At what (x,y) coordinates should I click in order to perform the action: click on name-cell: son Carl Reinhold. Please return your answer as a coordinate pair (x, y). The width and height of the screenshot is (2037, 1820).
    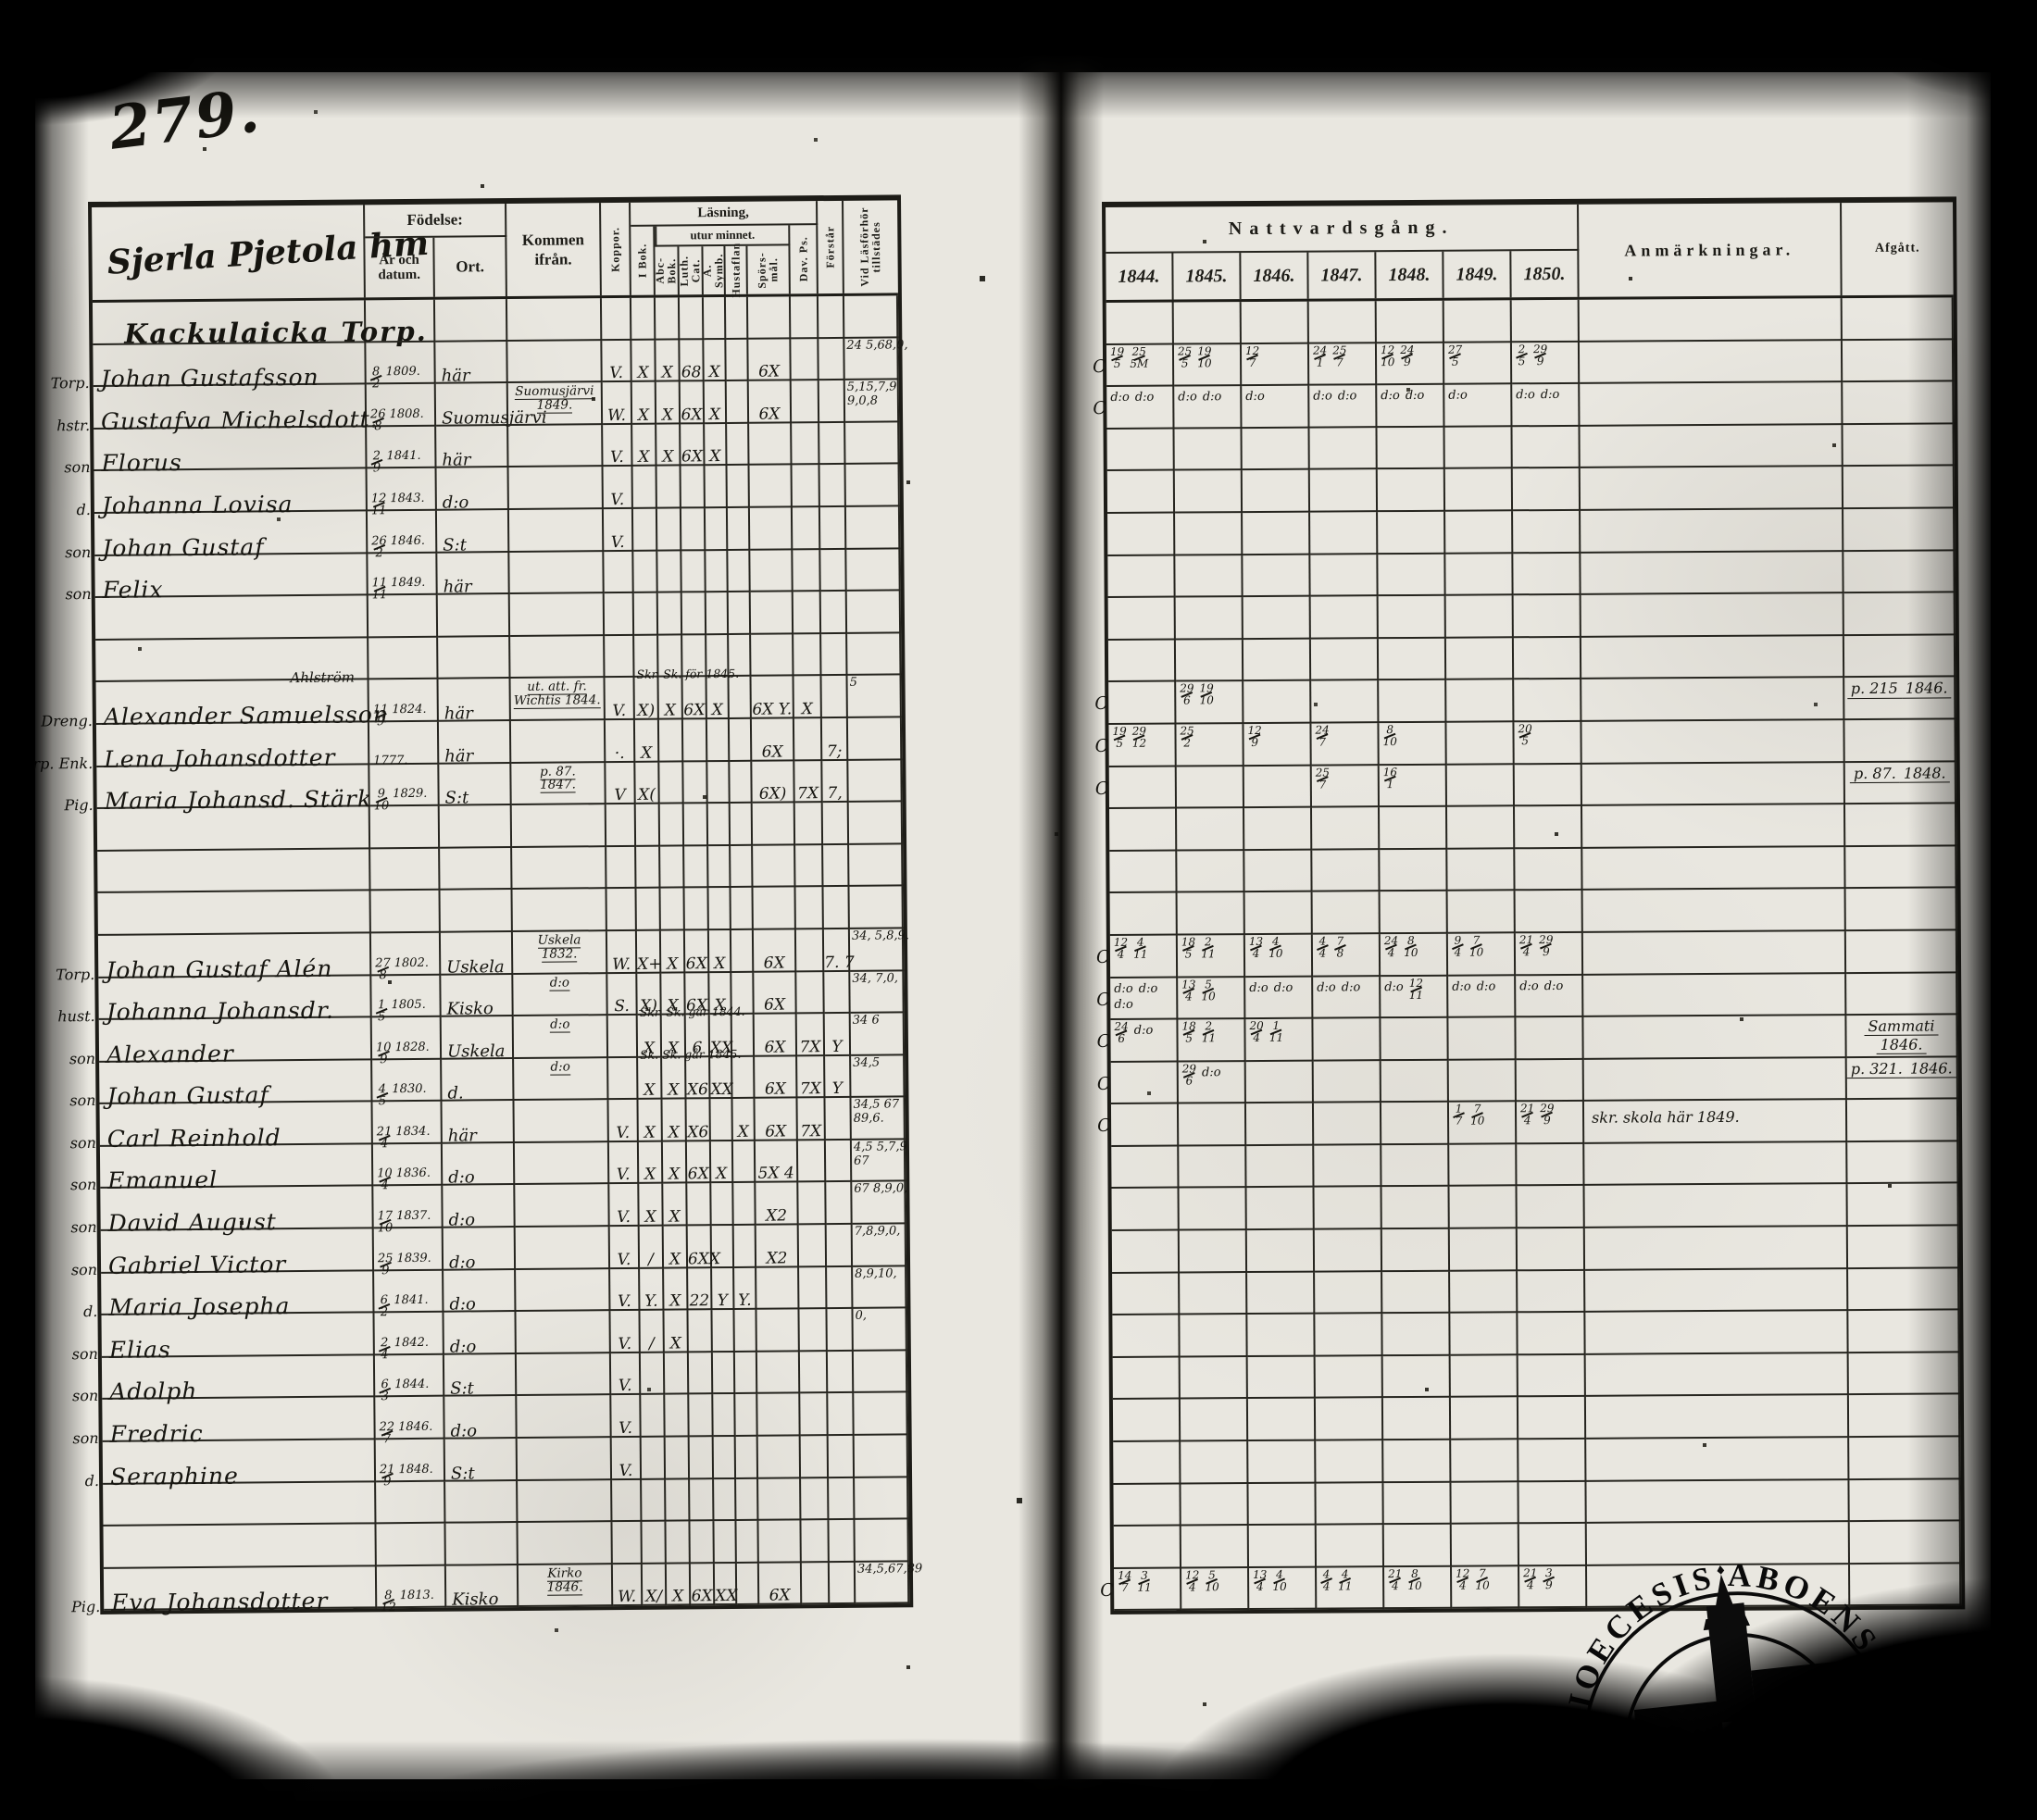
    Looking at the image, I should click on (221, 1127).